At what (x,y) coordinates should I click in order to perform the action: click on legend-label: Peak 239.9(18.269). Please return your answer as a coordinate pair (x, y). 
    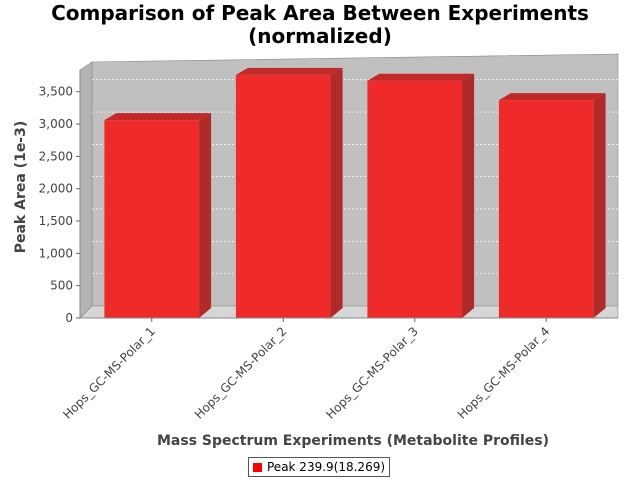
    Looking at the image, I should click on (326, 467).